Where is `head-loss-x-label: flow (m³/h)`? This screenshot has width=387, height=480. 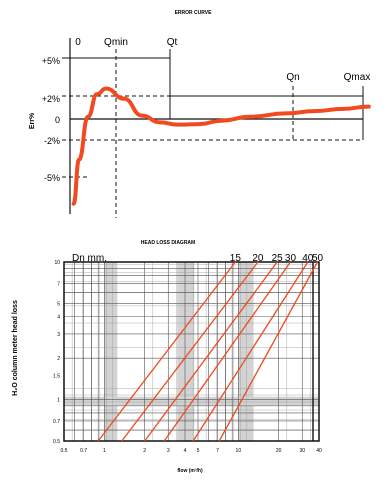
head-loss-x-label: flow (m³/h) is located at coordinates (190, 471).